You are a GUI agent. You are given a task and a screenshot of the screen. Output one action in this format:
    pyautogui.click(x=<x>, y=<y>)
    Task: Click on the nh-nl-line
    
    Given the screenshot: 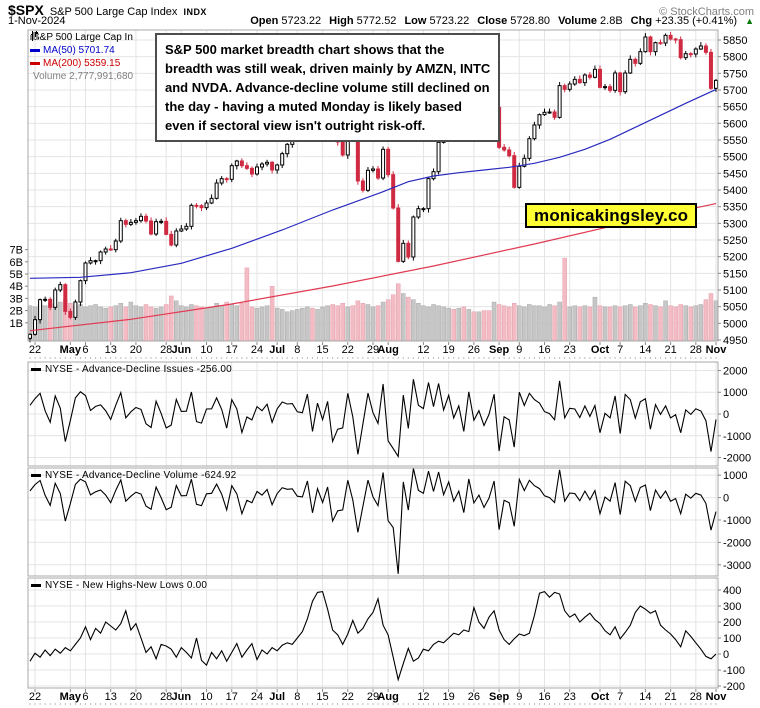 What is the action you would take?
    pyautogui.click(x=373, y=636)
    